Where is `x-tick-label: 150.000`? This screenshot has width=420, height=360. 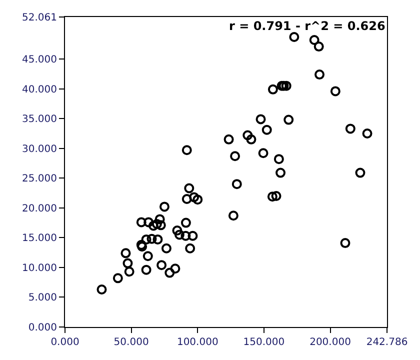
x-tick-label: 150.000 is located at coordinates (264, 342).